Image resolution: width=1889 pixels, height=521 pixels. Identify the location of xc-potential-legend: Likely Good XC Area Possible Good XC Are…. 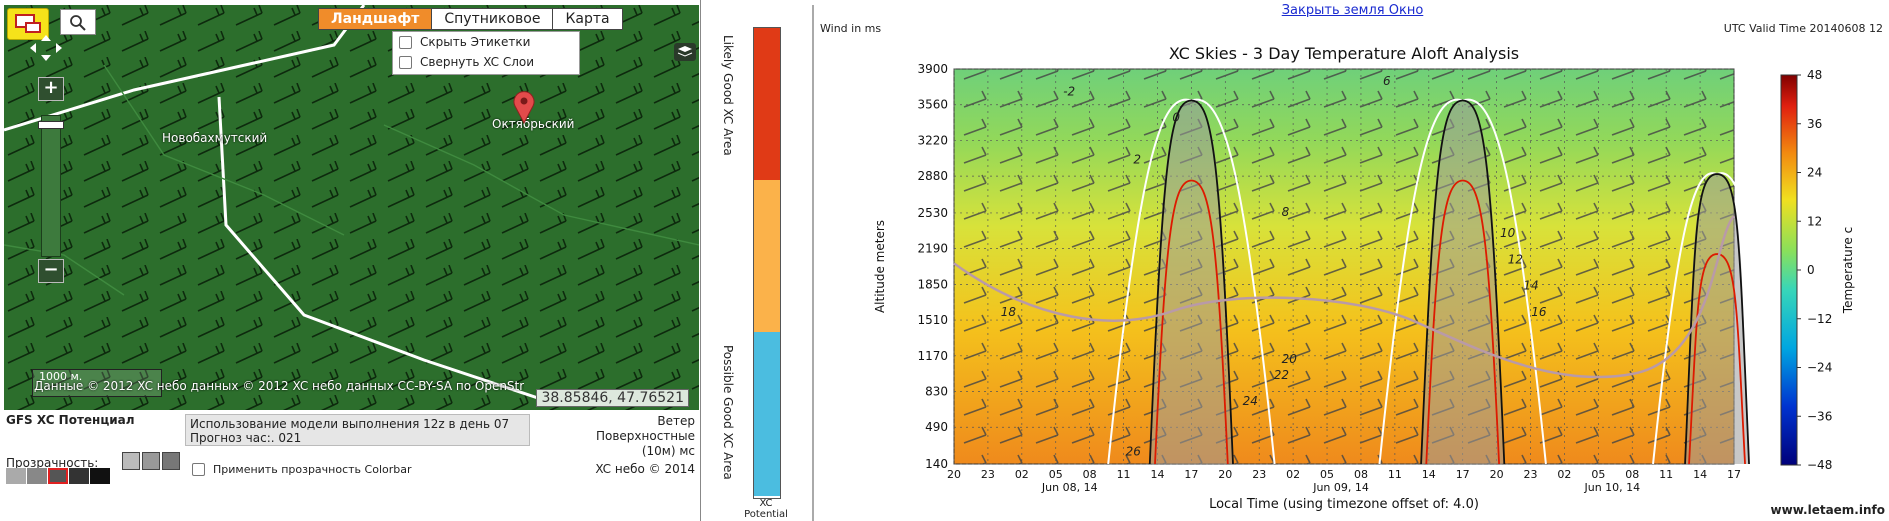
(748, 263).